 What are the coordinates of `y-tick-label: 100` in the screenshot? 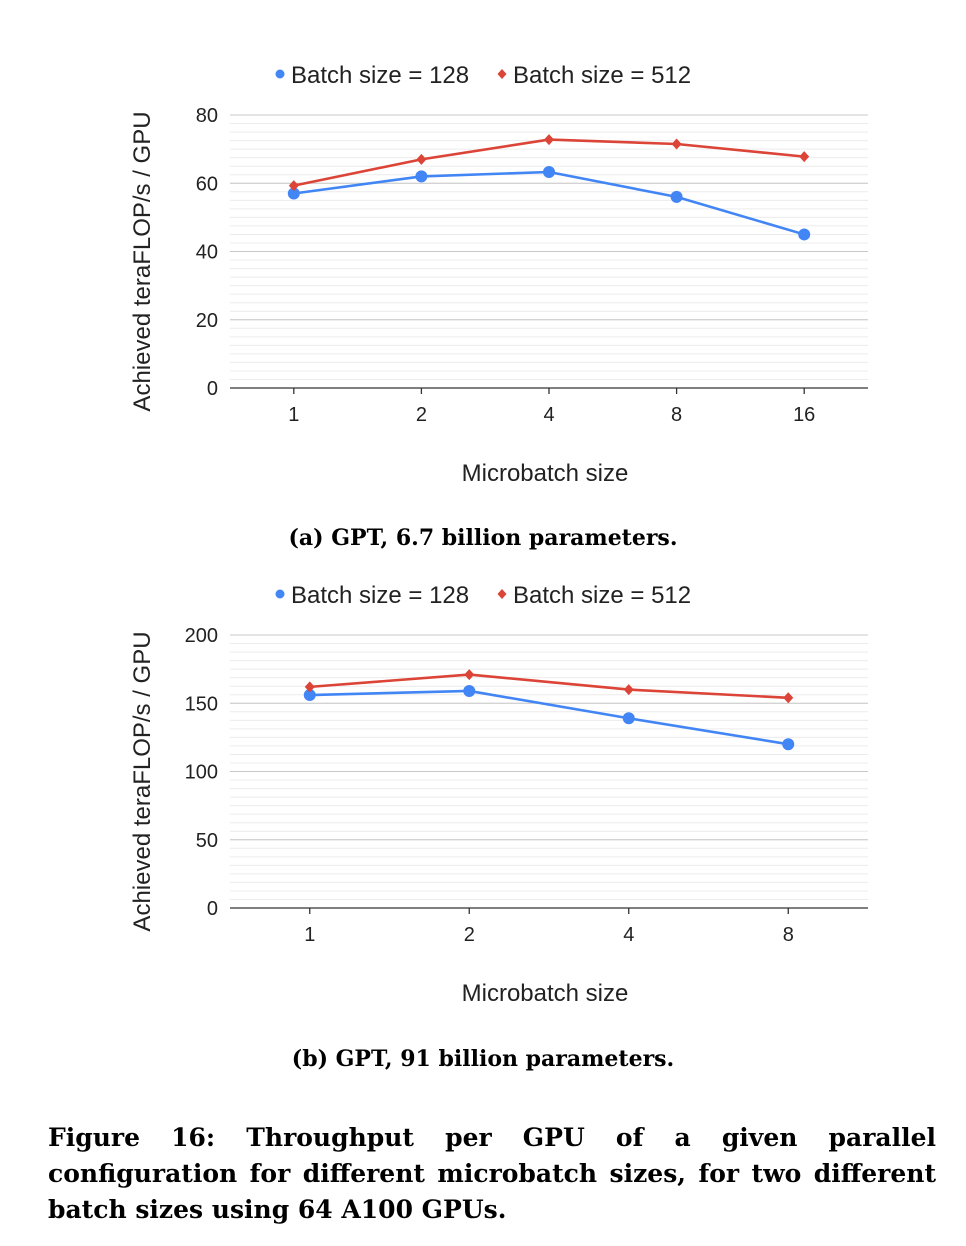 It's located at (201, 773).